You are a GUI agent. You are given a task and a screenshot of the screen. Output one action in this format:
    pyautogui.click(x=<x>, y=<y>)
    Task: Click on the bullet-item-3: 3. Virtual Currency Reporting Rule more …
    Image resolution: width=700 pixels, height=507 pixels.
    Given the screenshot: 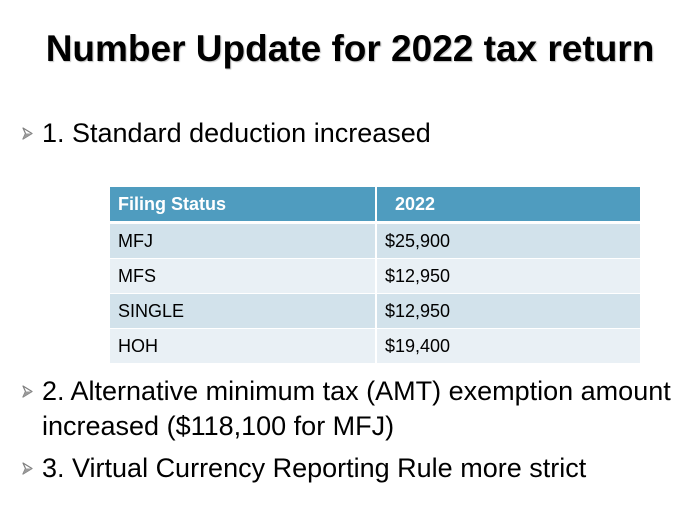 What is the action you would take?
    pyautogui.click(x=304, y=468)
    